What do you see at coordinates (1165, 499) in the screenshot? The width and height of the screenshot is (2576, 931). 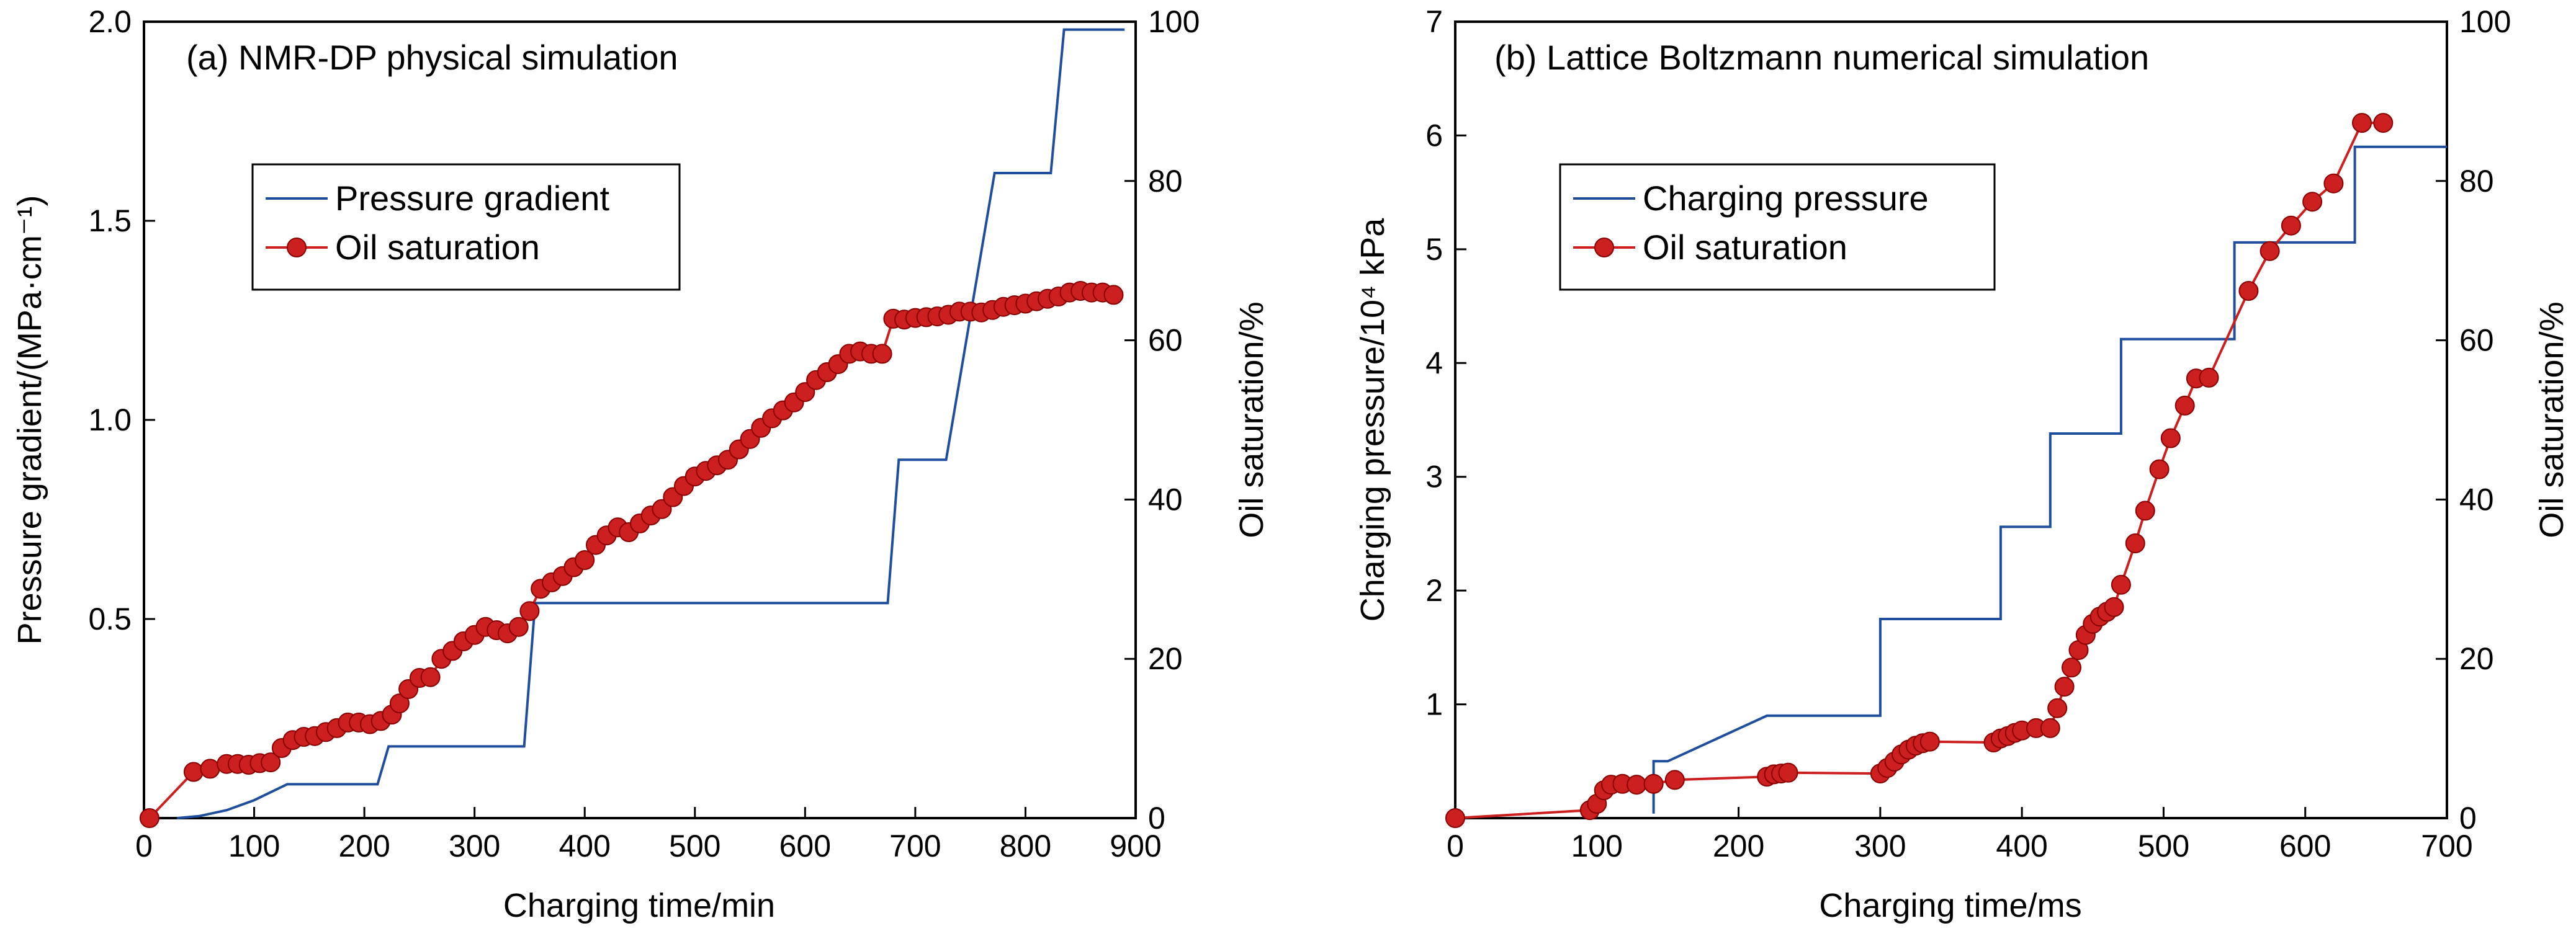 I see `right-y-tick-label-a: 40` at bounding box center [1165, 499].